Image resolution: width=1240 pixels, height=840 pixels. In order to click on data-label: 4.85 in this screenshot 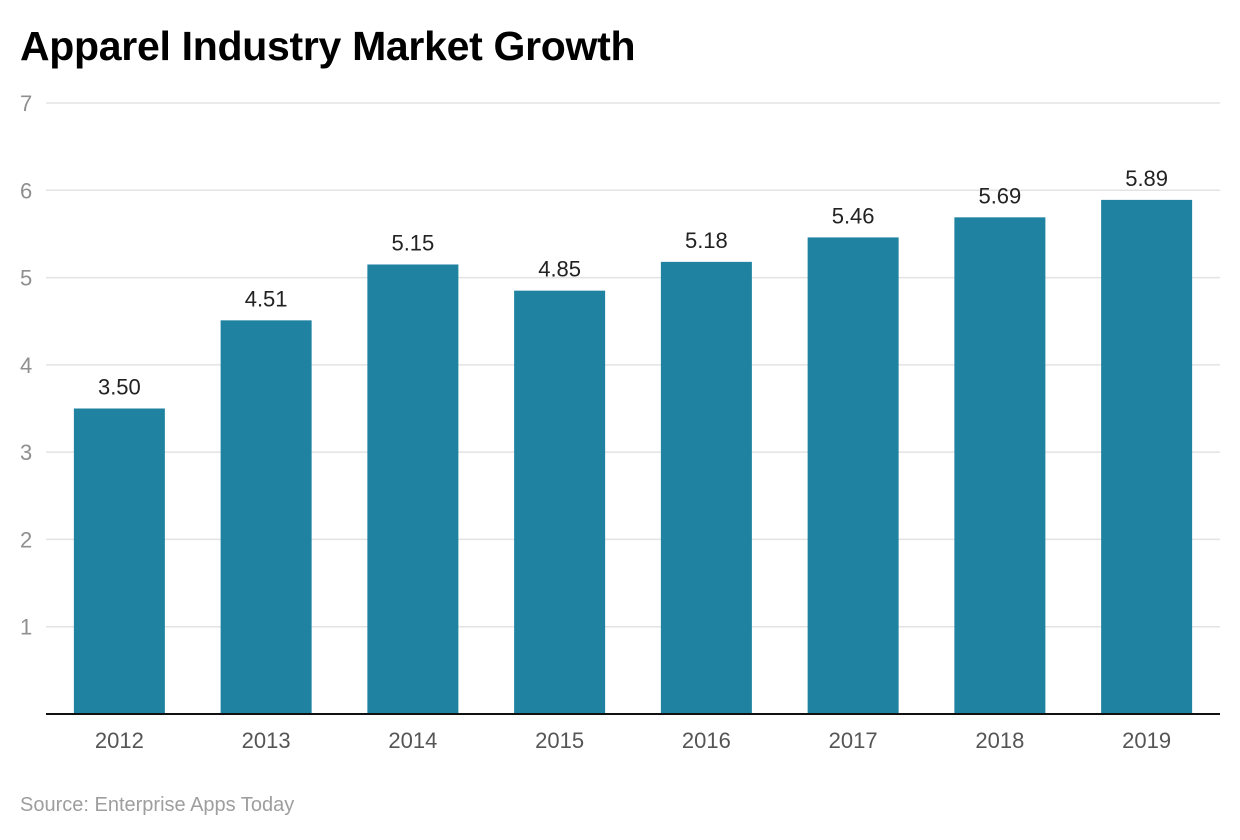, I will do `click(559, 269)`.